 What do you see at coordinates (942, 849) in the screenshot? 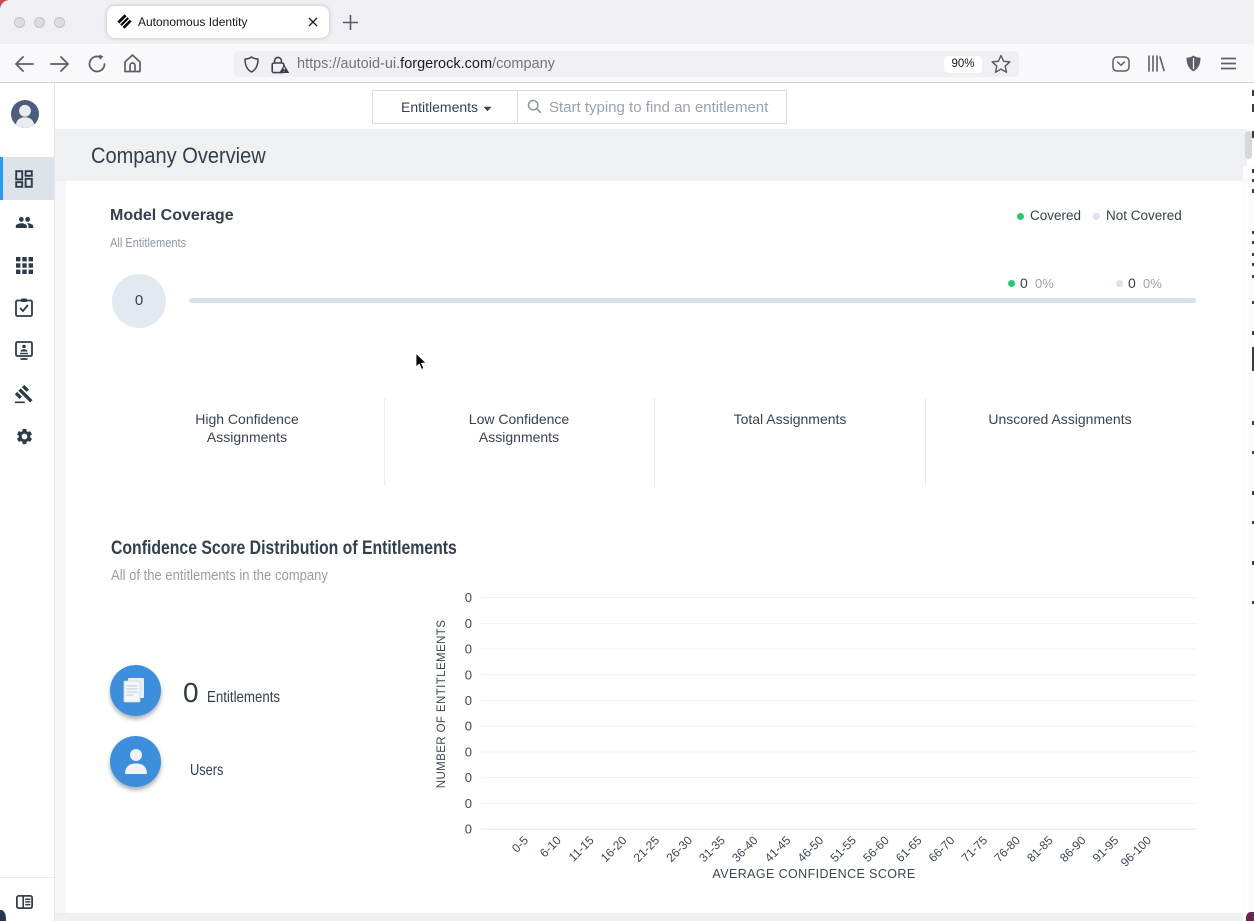
I see `svg-text: 66-70` at bounding box center [942, 849].